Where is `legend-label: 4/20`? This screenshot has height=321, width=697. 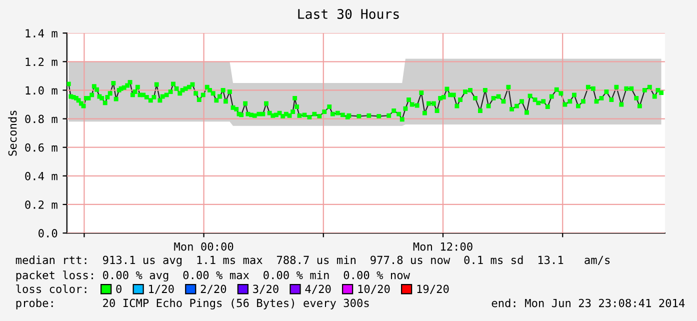
legend-label: 4/20 is located at coordinates (318, 289).